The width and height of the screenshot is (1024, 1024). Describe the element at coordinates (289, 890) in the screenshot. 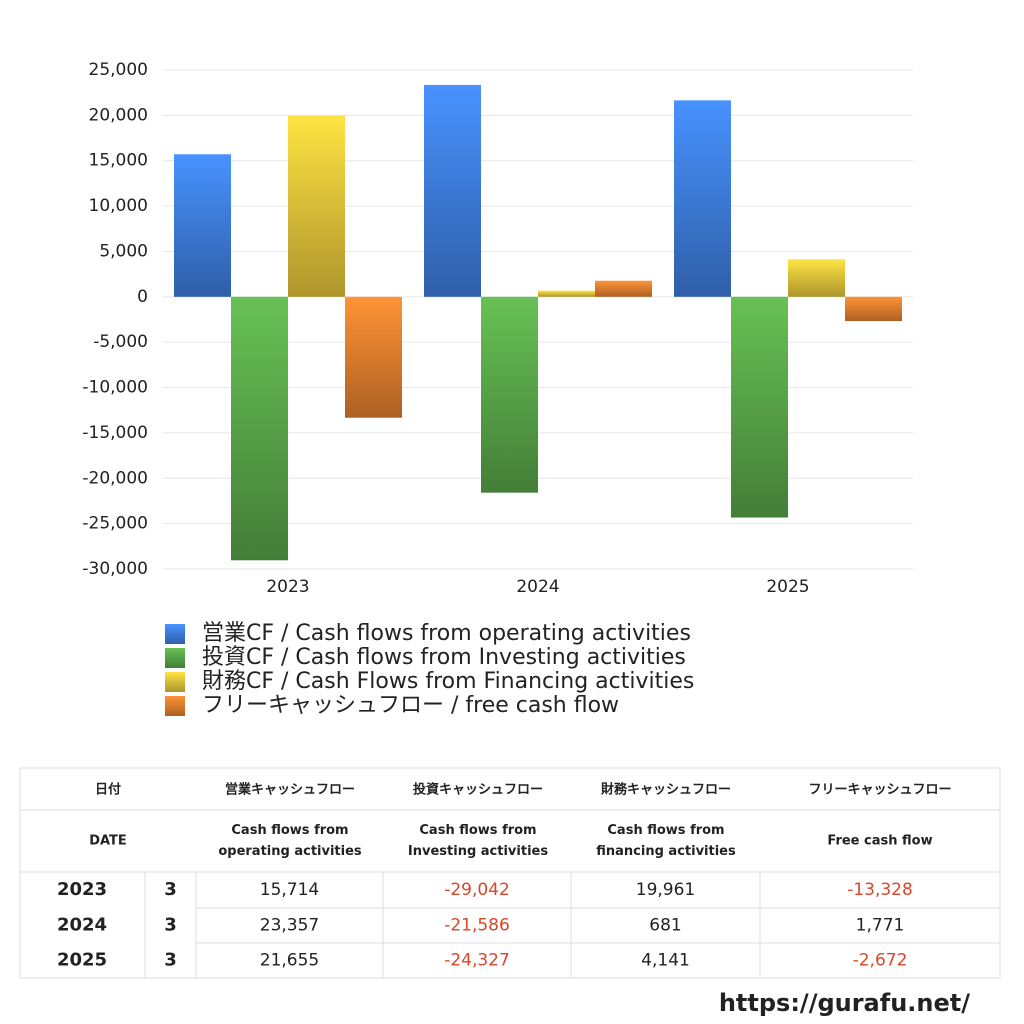

I see `table-cell: 15,714` at that location.